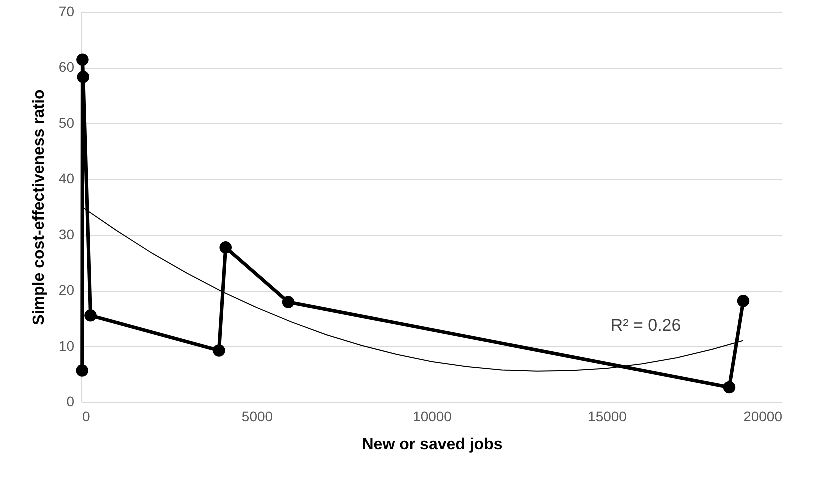 The width and height of the screenshot is (813, 483). Describe the element at coordinates (763, 416) in the screenshot. I see `x-tick-label: 20000` at that location.